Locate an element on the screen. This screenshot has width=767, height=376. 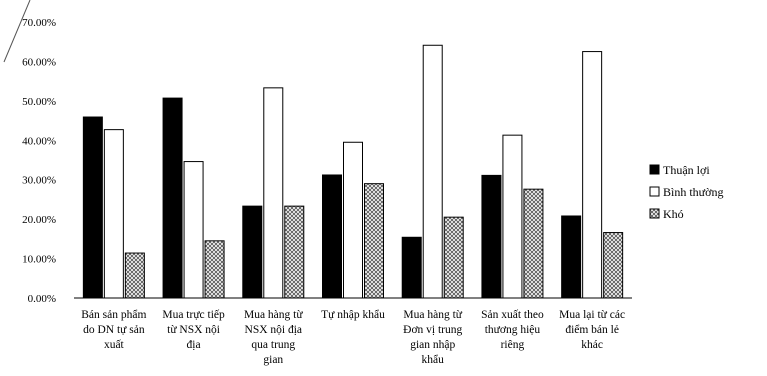
y-tick-label: 60.00% is located at coordinates (39, 62).